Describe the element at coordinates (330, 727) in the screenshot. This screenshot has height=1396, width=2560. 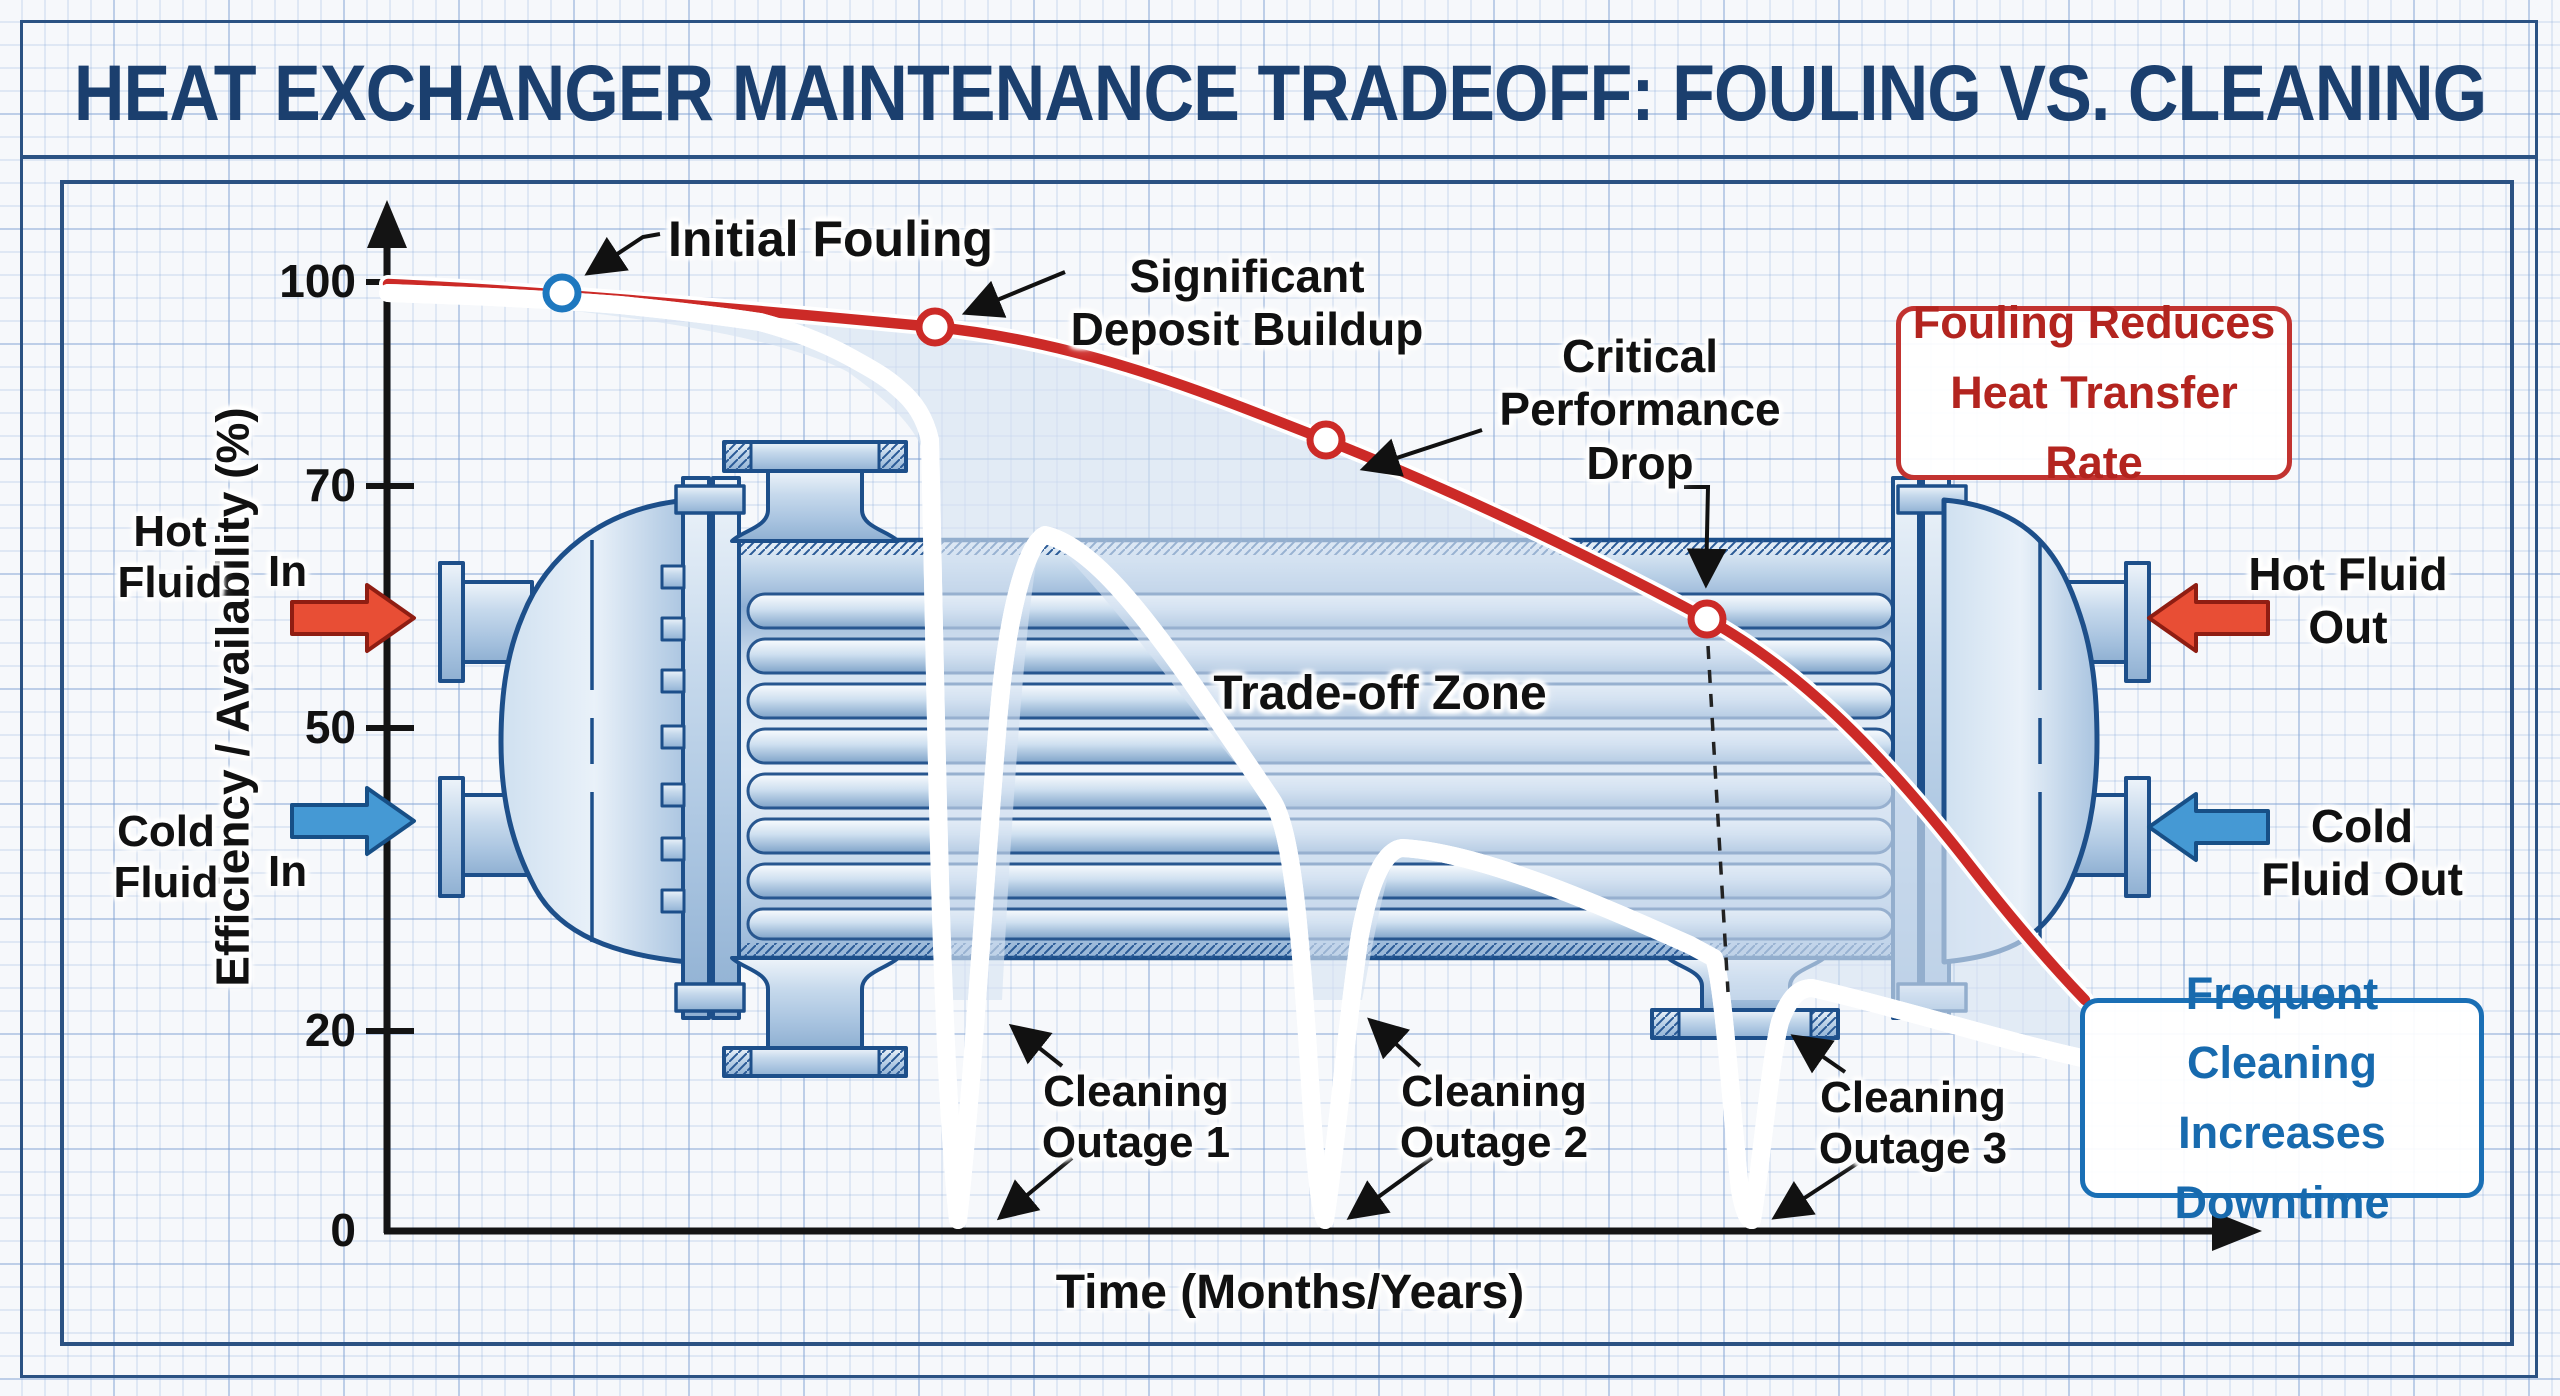
I see `y-tick-50: 50` at that location.